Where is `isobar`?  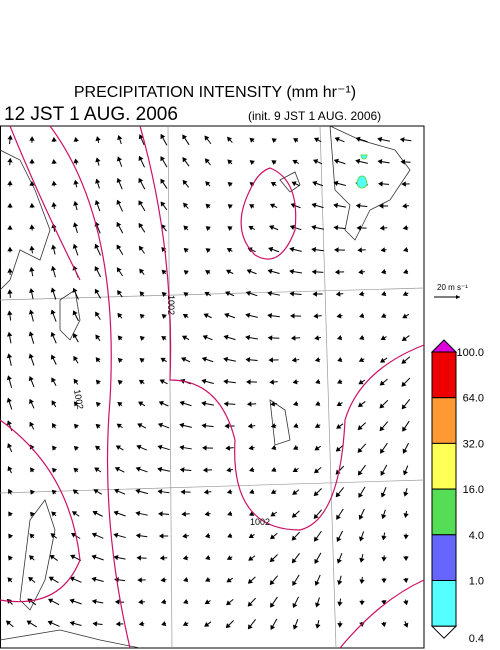 isobar is located at coordinates (45, 203).